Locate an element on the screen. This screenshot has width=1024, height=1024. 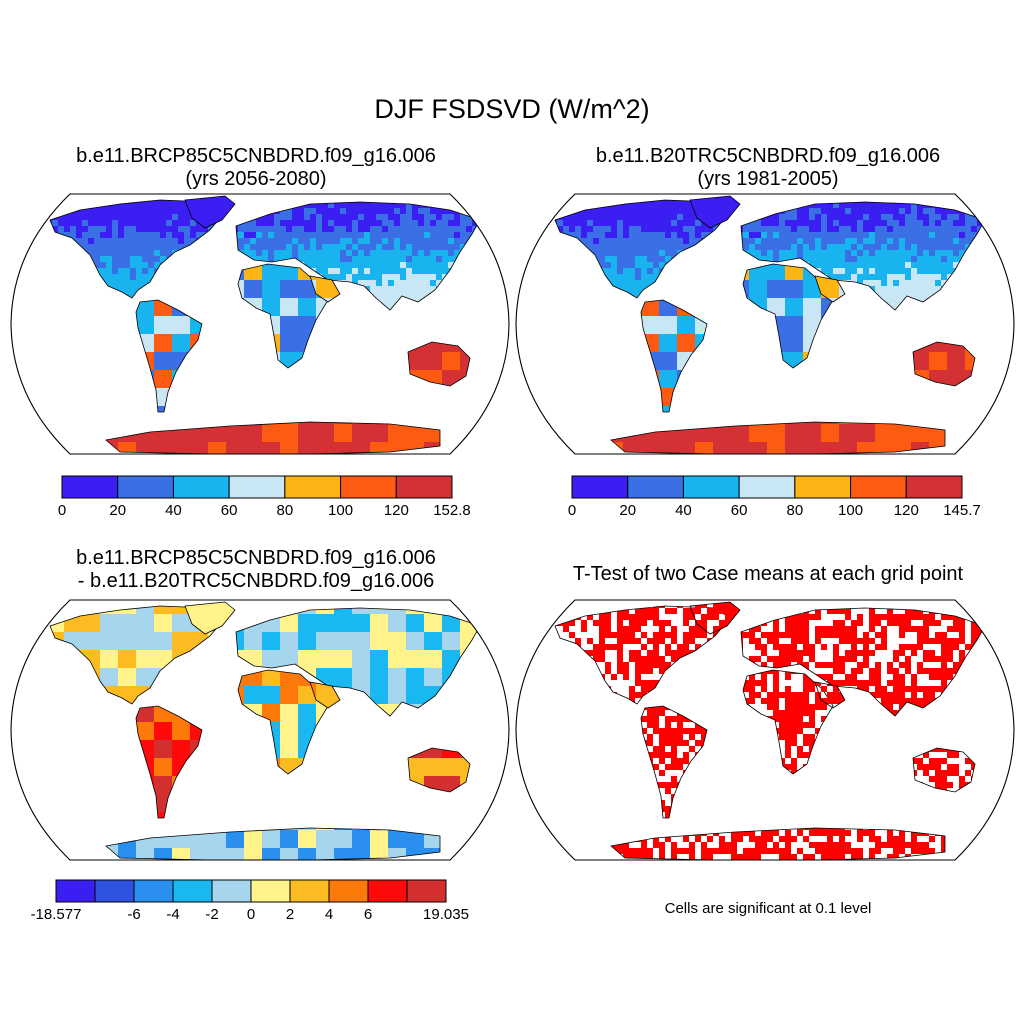
map-panel-2-historical is located at coordinates (765, 324).